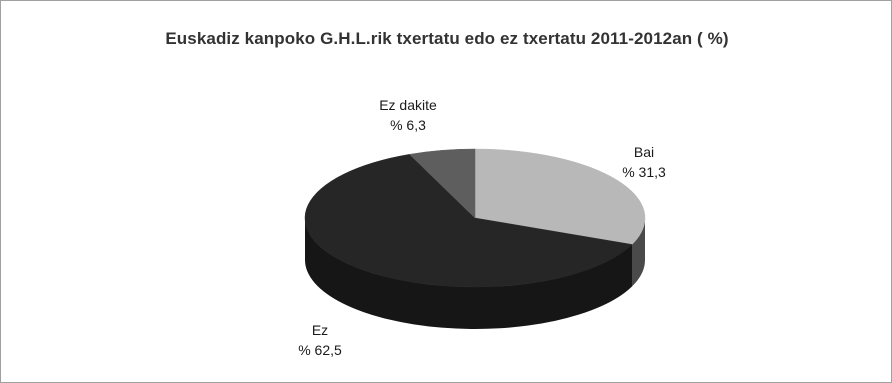 This screenshot has width=892, height=383. I want to click on pie-slice-ez-dakite, so click(442, 183).